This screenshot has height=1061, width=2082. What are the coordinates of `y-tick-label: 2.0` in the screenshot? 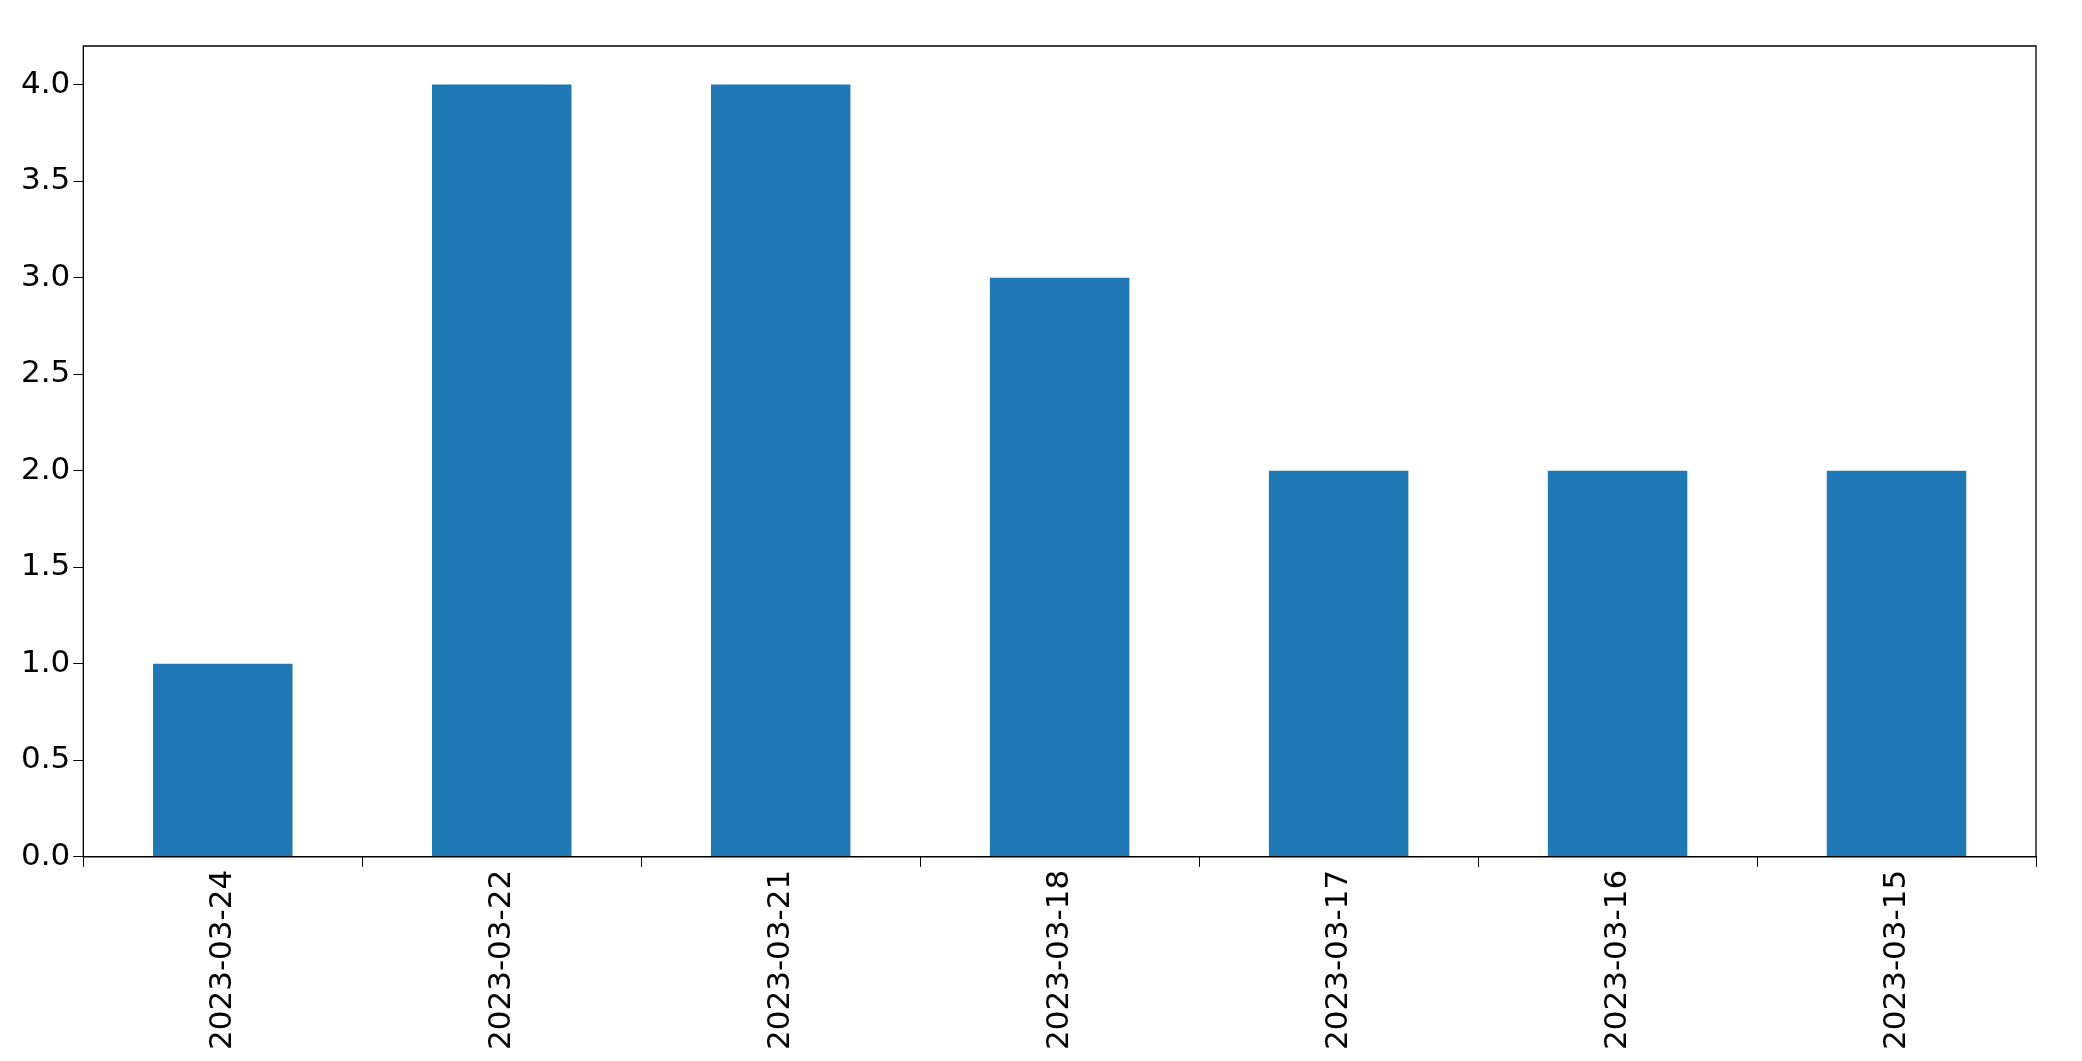 It's located at (45, 467).